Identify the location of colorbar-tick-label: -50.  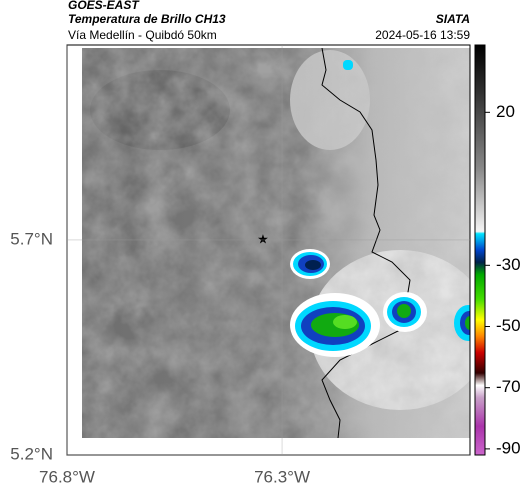
(508, 325).